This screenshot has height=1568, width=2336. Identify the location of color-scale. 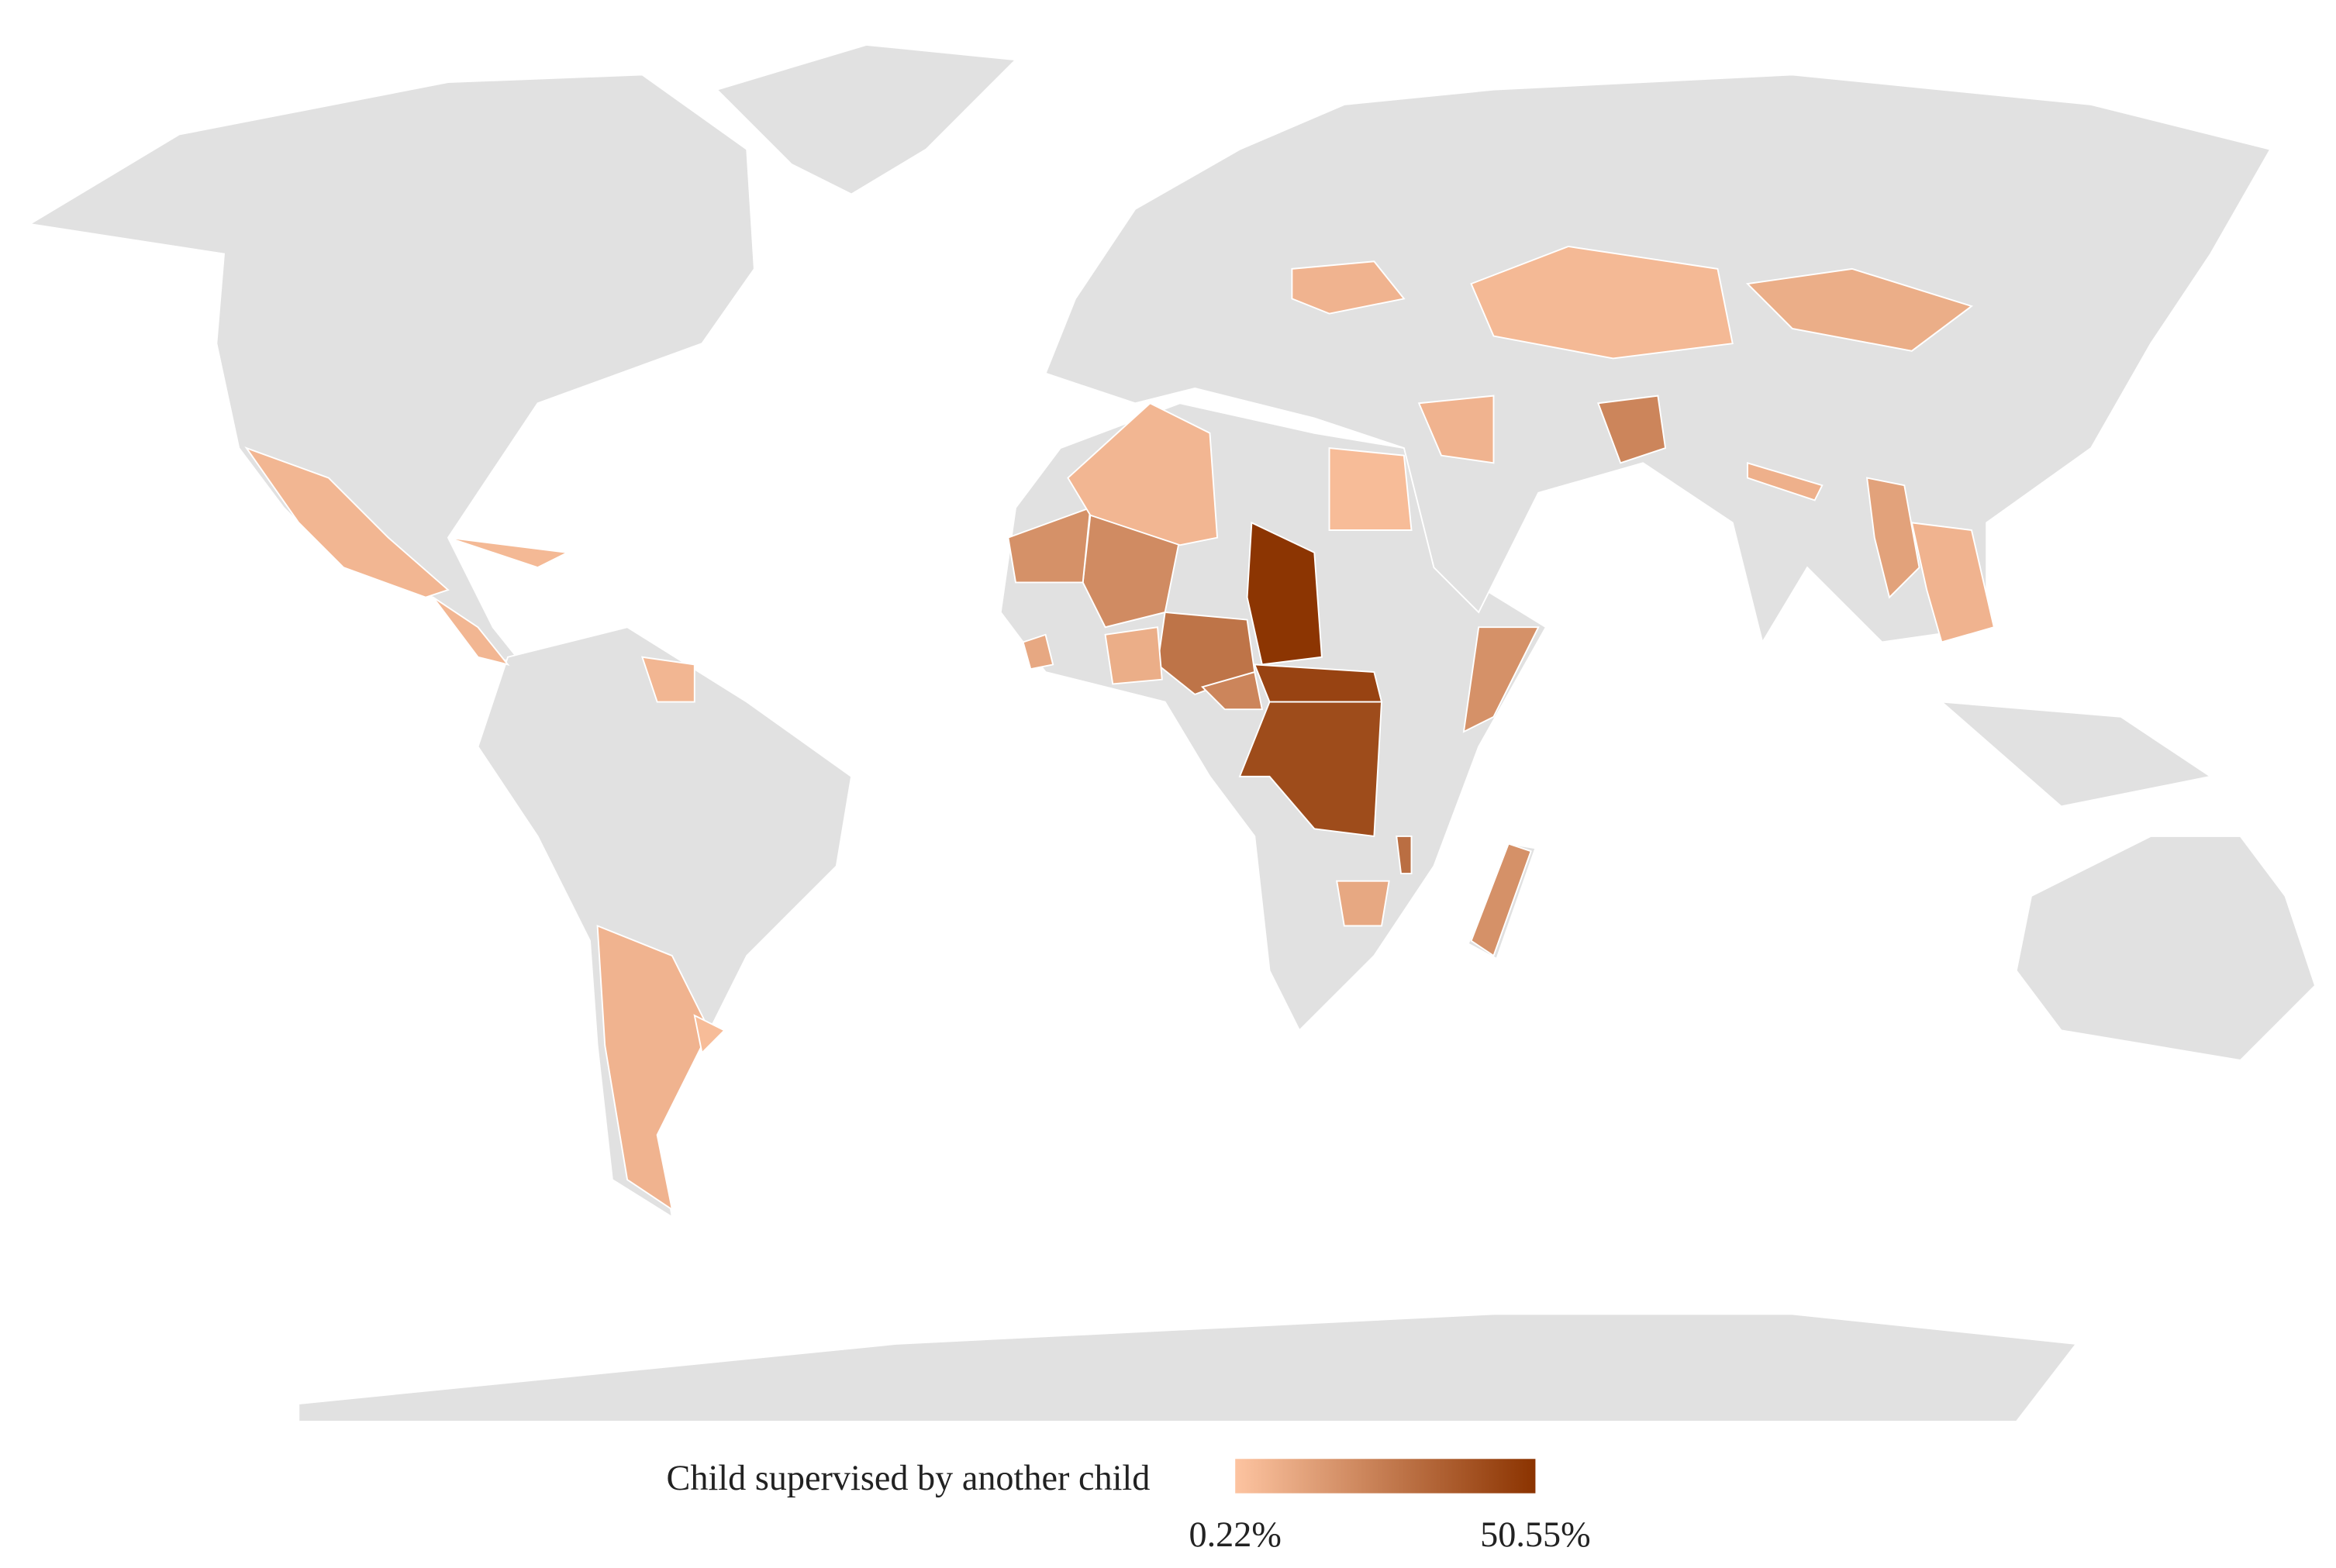
(1385, 1476).